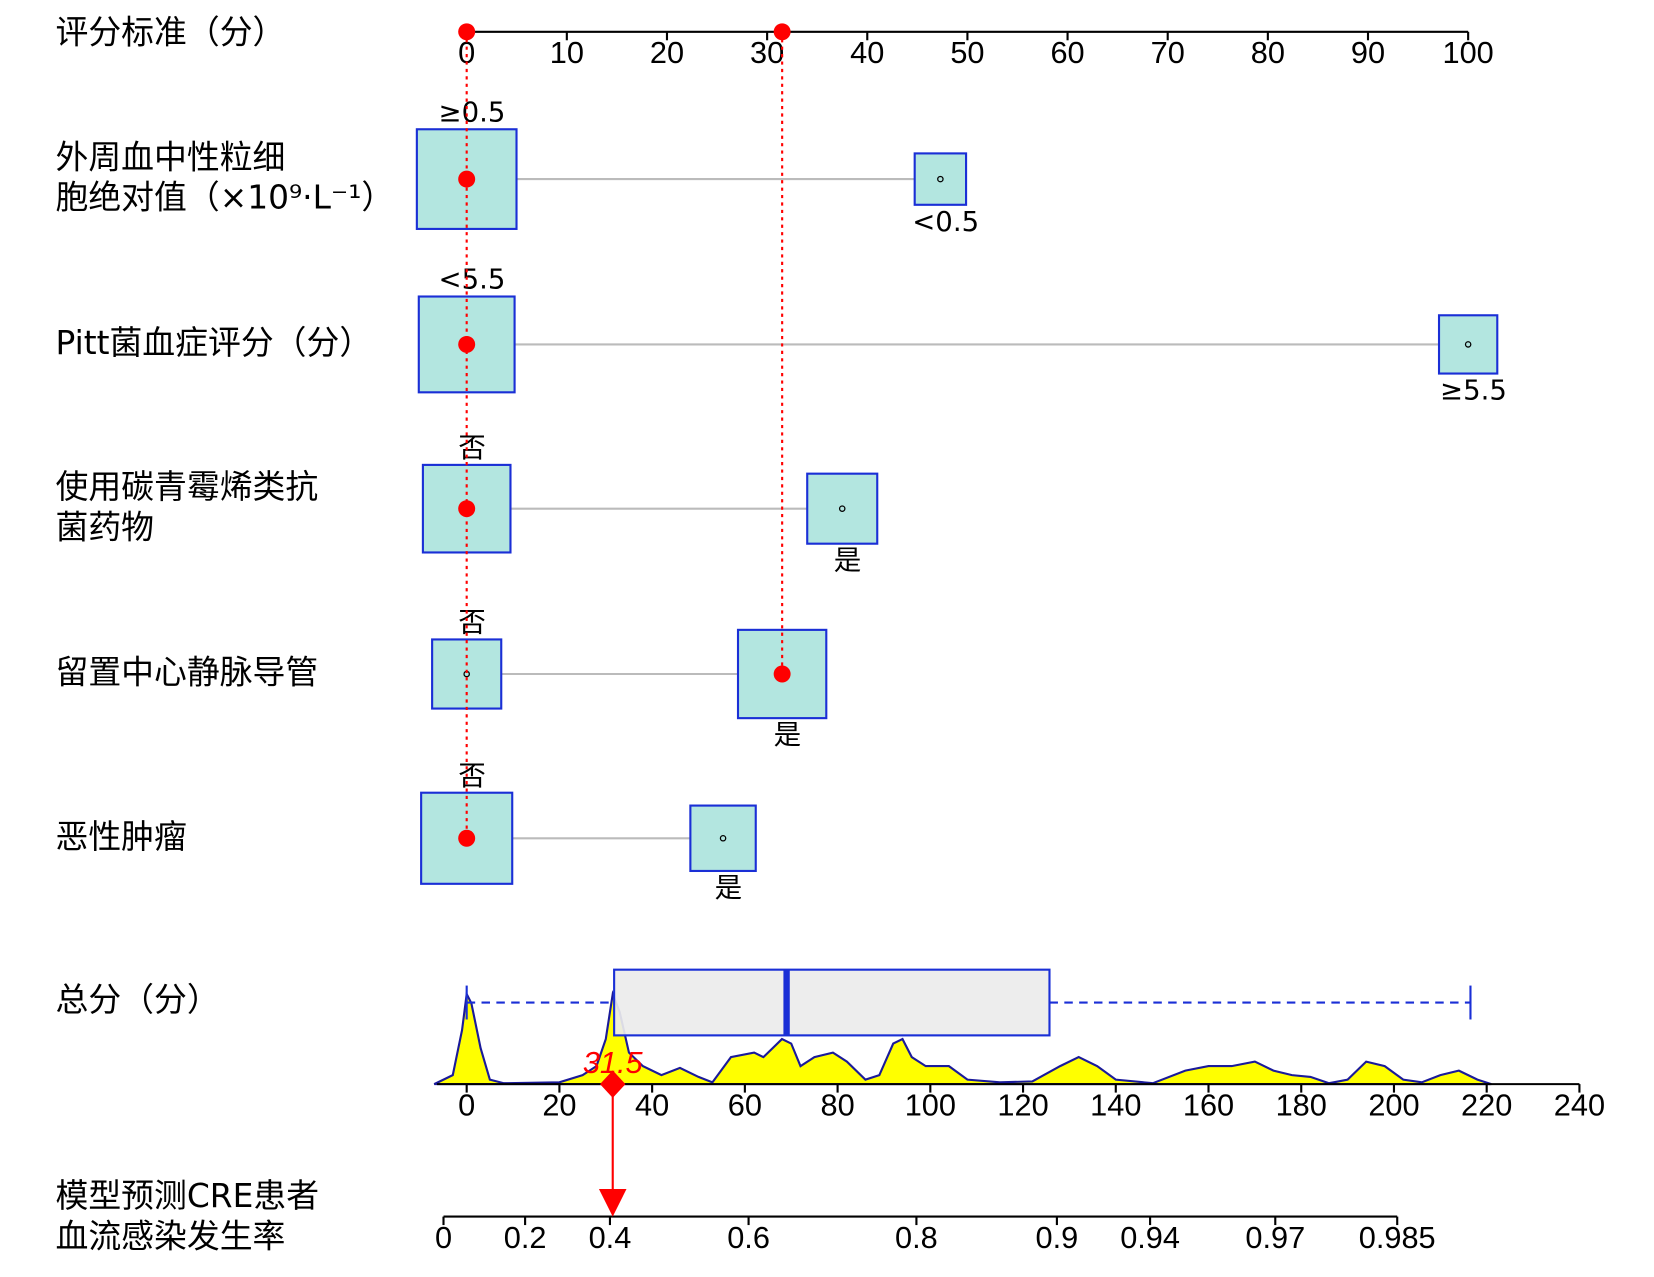  I want to click on x-tick-label: 0.94, so click(1150, 1237).